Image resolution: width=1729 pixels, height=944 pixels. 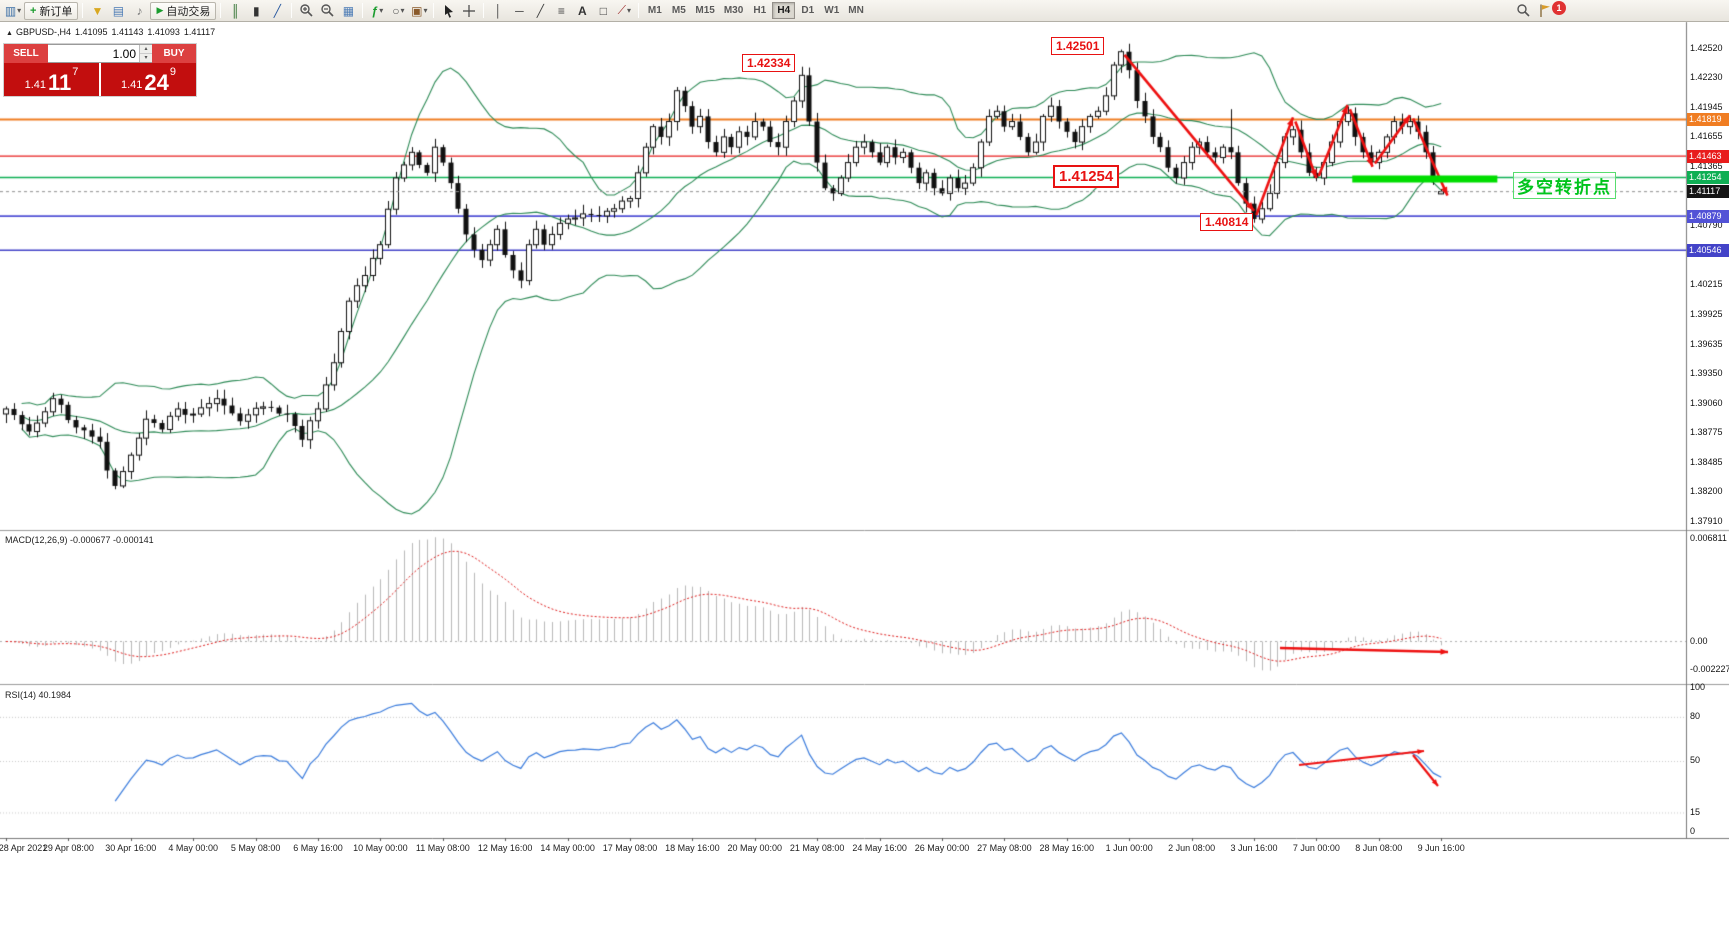 I want to click on price-scale-label: 1.42230, so click(x=1706, y=77).